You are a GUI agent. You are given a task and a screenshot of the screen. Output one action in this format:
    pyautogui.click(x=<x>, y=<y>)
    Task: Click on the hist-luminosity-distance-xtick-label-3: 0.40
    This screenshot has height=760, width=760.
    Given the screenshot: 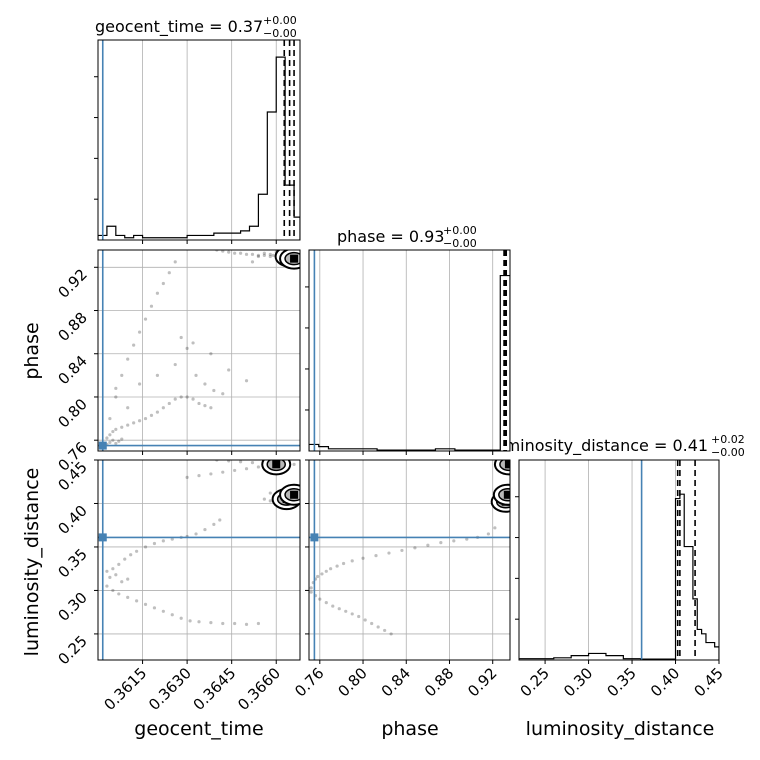 What is the action you would take?
    pyautogui.click(x=665, y=682)
    